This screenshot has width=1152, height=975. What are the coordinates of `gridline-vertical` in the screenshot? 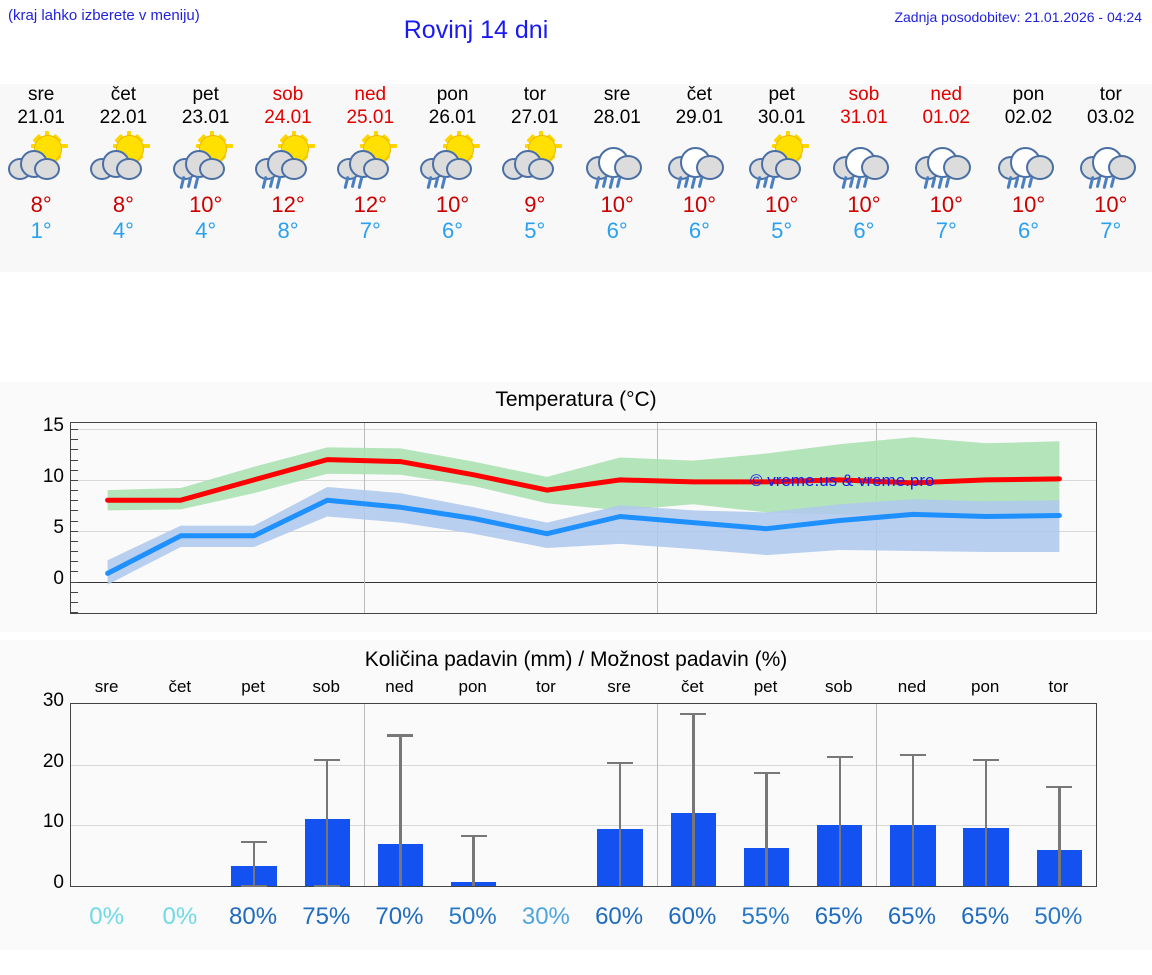 It's located at (657, 795).